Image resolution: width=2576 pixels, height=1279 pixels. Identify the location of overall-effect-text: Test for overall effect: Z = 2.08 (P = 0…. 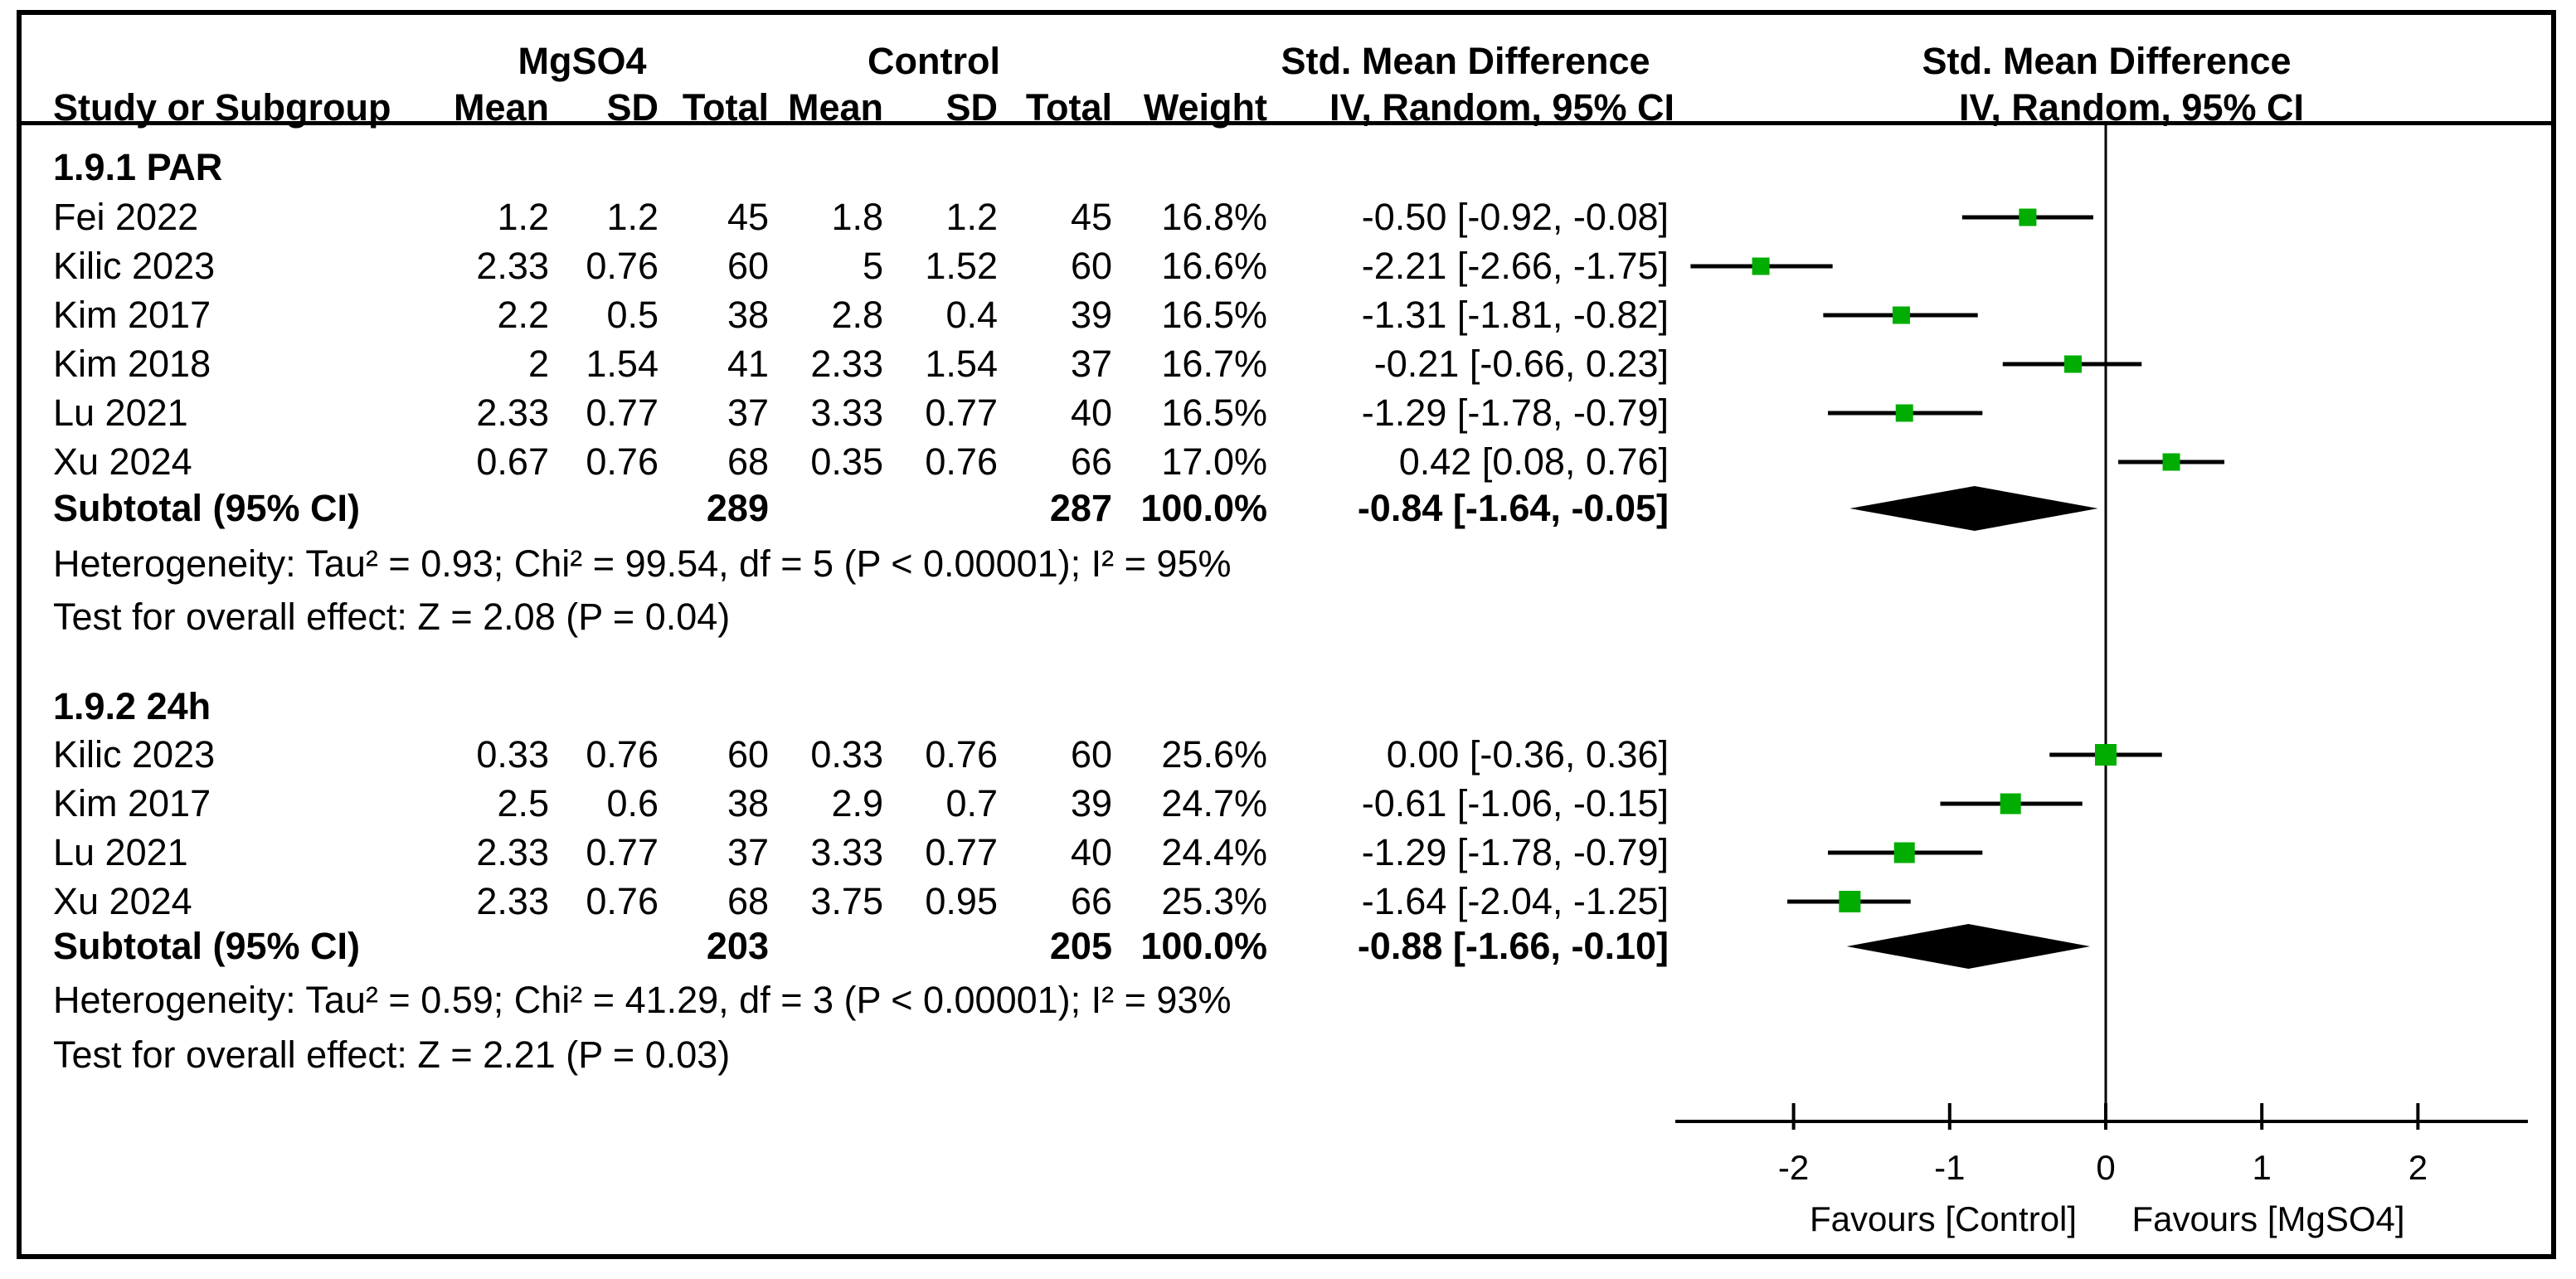
(392, 617).